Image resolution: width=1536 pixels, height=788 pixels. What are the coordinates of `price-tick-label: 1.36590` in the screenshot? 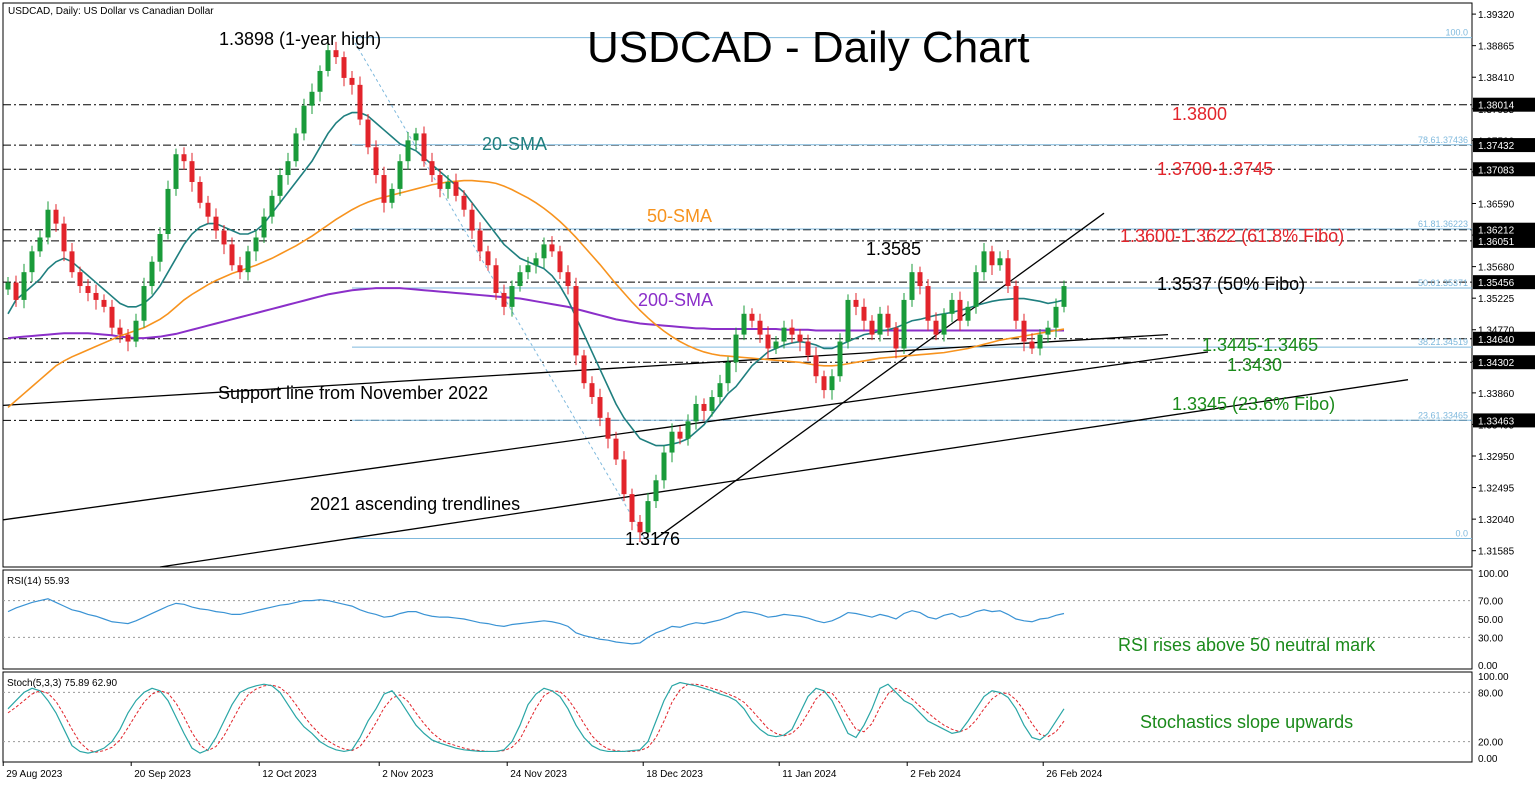 It's located at (1496, 204).